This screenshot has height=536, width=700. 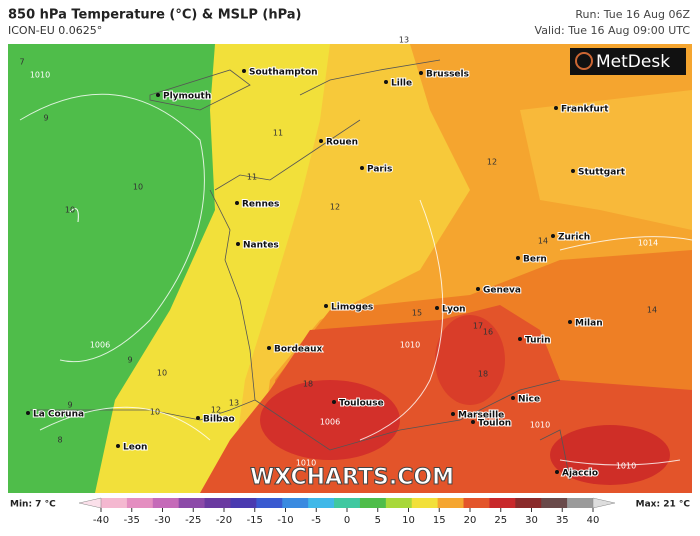 I want to click on contour-label: 13, so click(x=404, y=40).